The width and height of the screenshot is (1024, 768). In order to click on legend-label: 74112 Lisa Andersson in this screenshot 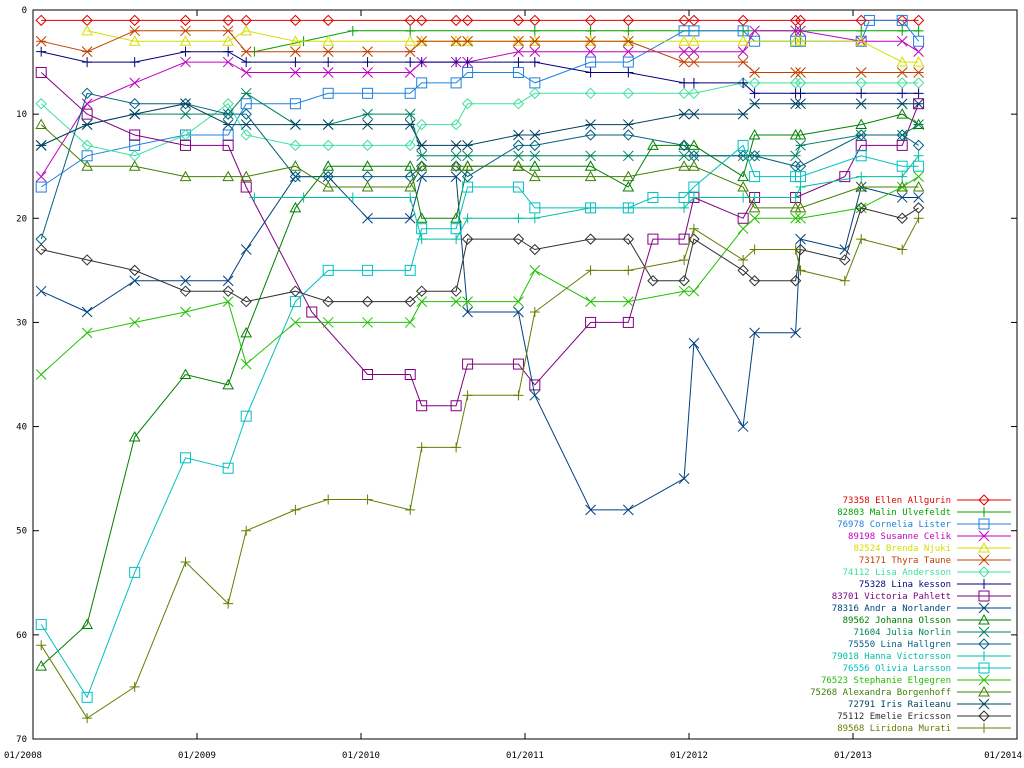, I will do `click(897, 573)`.